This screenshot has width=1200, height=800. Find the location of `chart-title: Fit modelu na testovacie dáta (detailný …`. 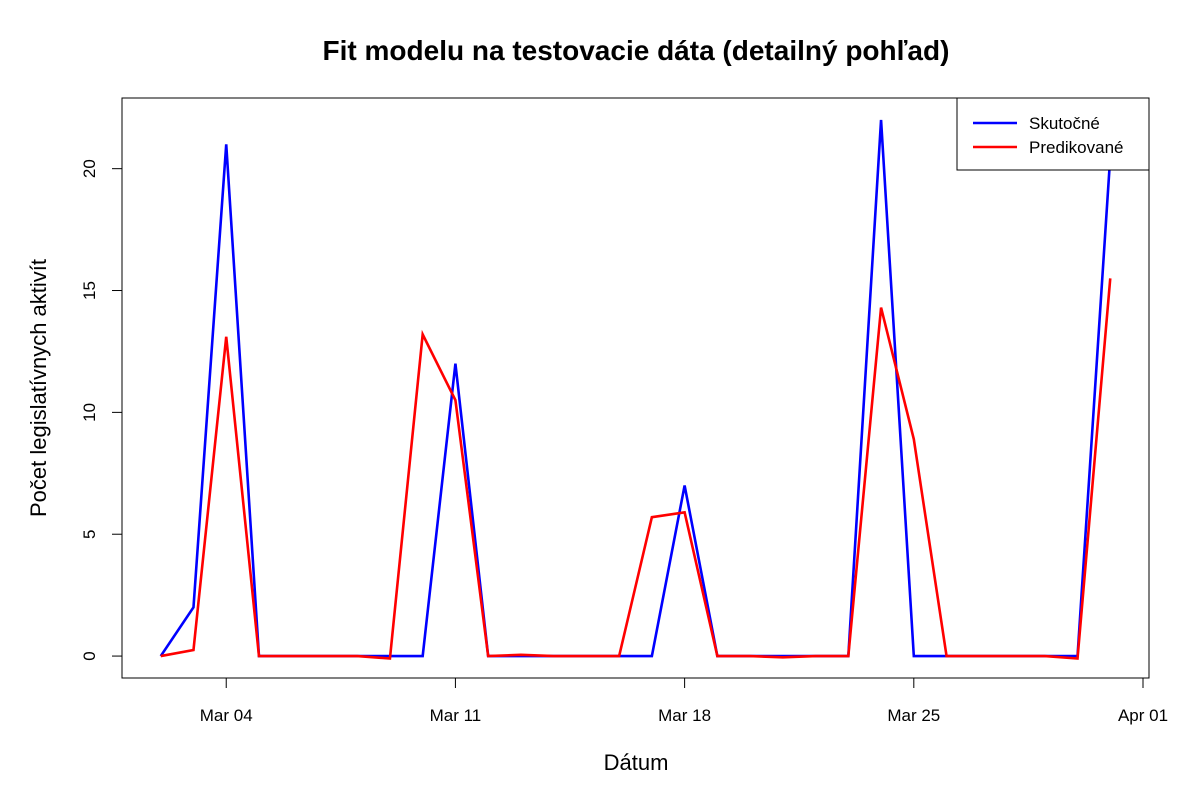

chart-title: Fit modelu na testovacie dáta (detailný … is located at coordinates (636, 50).